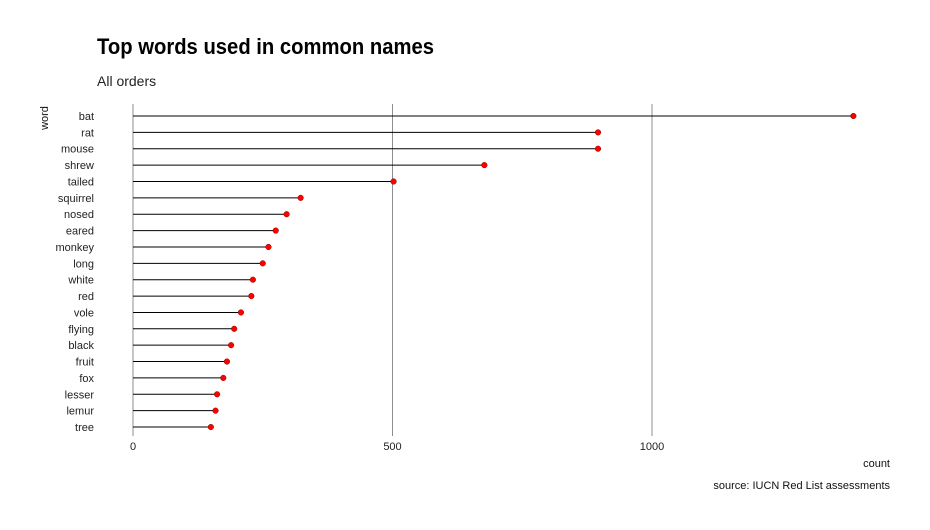 The width and height of the screenshot is (930, 530). Describe the element at coordinates (79, 215) in the screenshot. I see `y-tick-label: nosed` at that location.